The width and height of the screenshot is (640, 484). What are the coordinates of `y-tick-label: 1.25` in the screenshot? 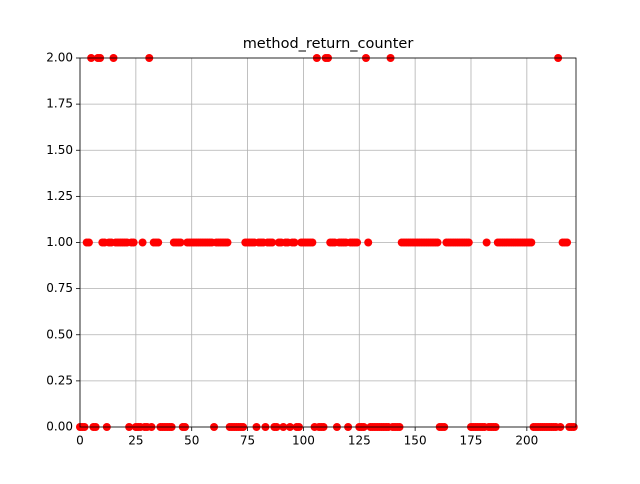 It's located at (59, 196).